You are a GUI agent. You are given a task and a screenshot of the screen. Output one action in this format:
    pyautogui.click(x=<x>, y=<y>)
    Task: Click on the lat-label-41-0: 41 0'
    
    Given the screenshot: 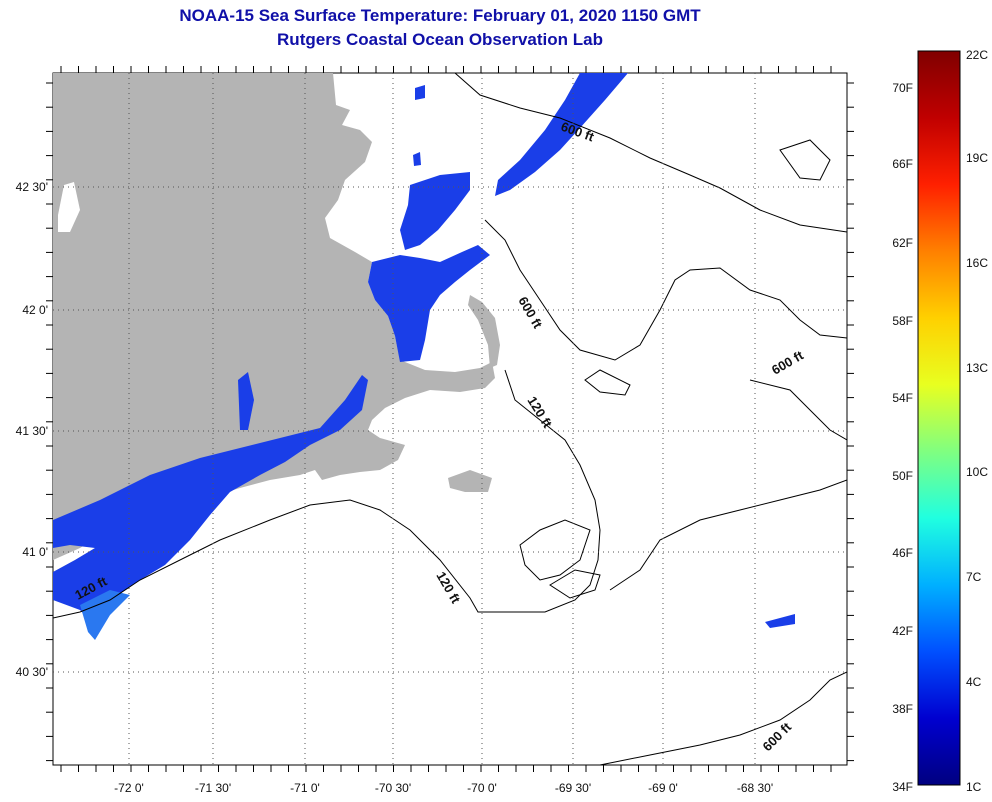 What is the action you would take?
    pyautogui.click(x=35, y=552)
    